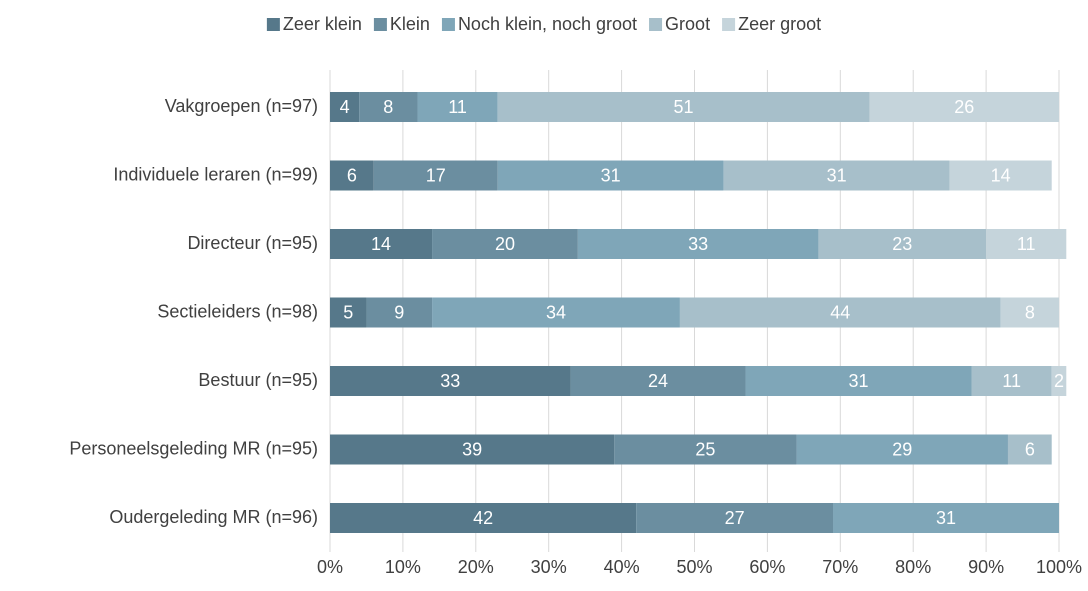 The height and width of the screenshot is (591, 1088). I want to click on data-label: 26, so click(964, 107).